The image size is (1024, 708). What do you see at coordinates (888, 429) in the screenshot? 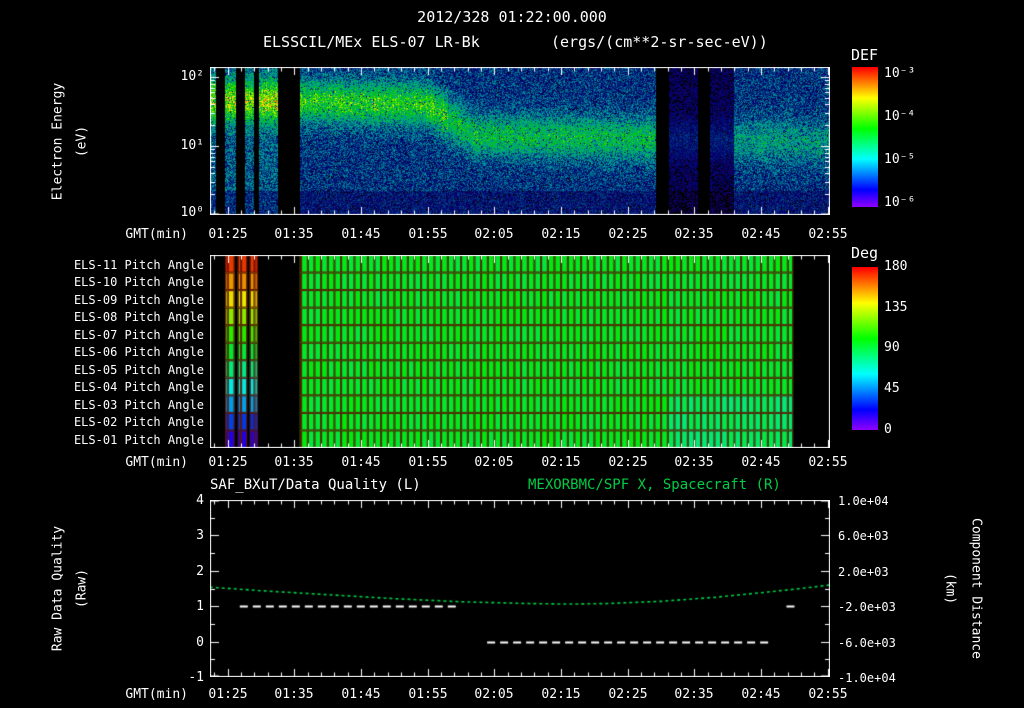
I see `colorbar-tick-label: 0` at bounding box center [888, 429].